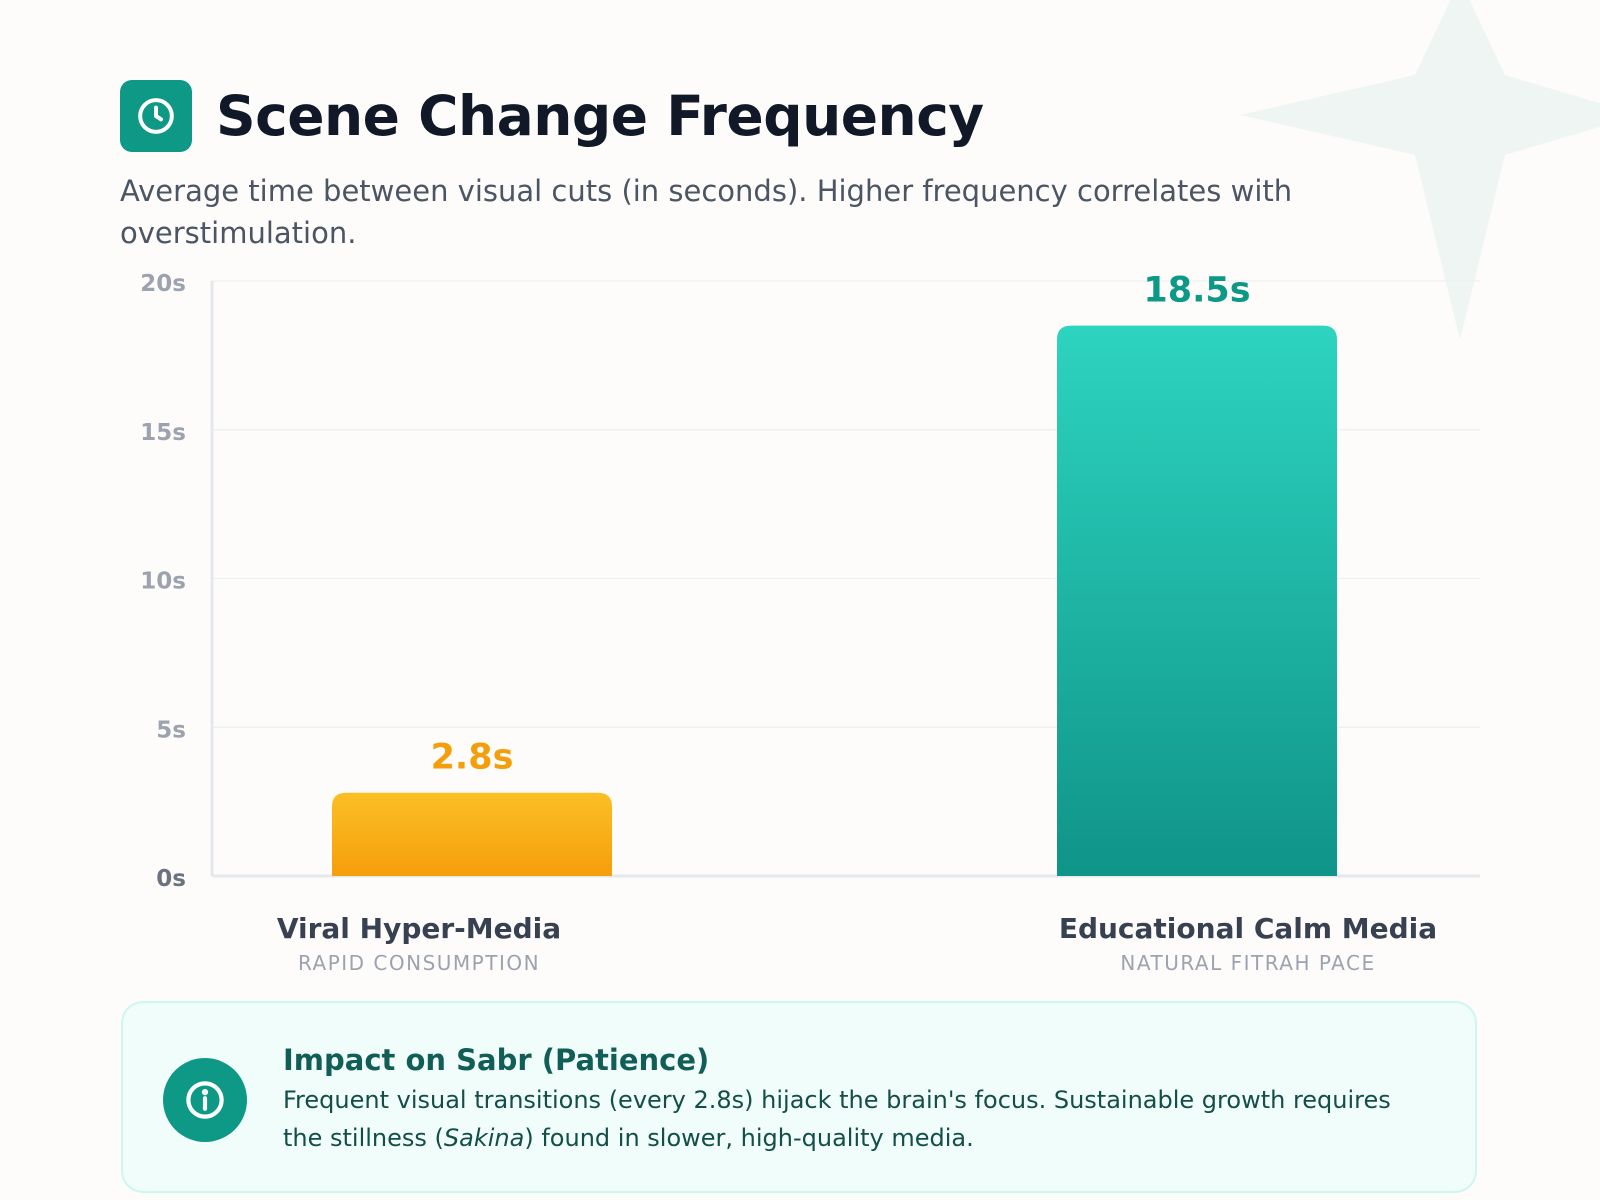 The width and height of the screenshot is (1600, 1200). I want to click on category-subtitle: RAPID CONSUMPTION, so click(419, 963).